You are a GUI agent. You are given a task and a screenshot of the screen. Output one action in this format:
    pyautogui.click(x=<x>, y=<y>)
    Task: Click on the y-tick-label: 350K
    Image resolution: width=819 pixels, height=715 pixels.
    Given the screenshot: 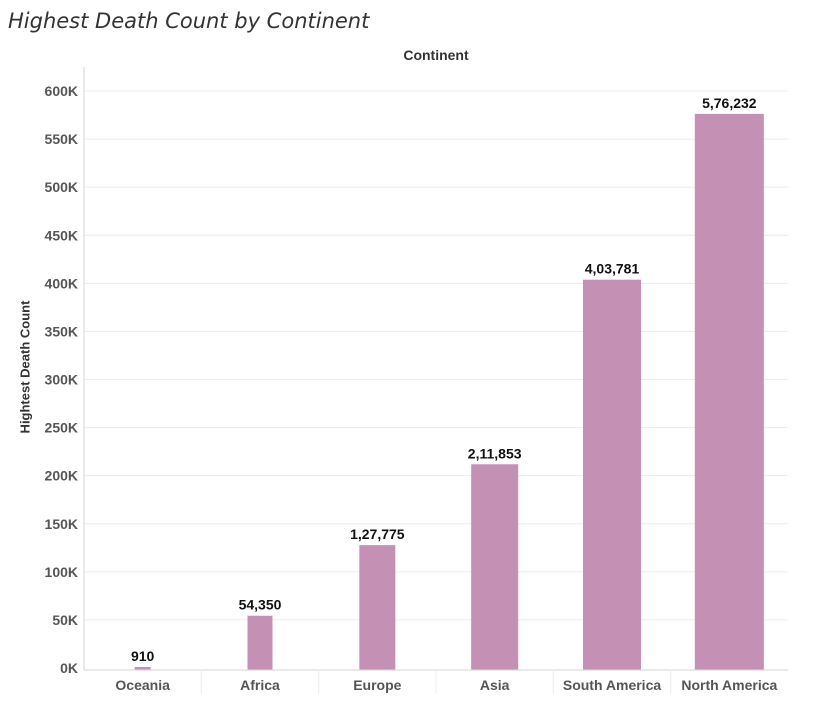 What is the action you would take?
    pyautogui.click(x=61, y=331)
    